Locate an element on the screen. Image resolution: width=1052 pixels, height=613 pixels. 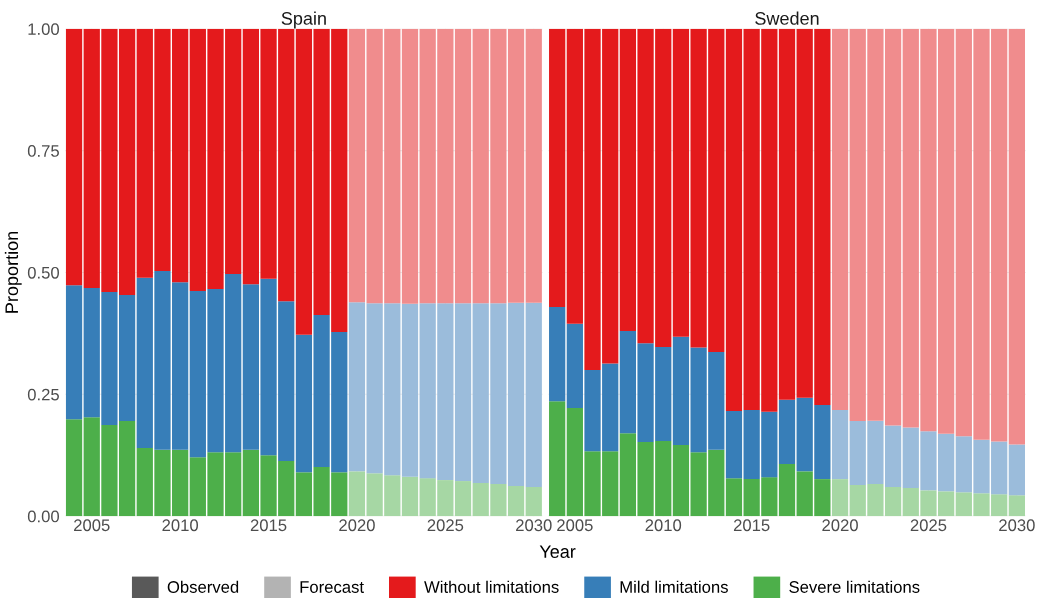
y-axis-title: Proportion is located at coordinates (13, 272).